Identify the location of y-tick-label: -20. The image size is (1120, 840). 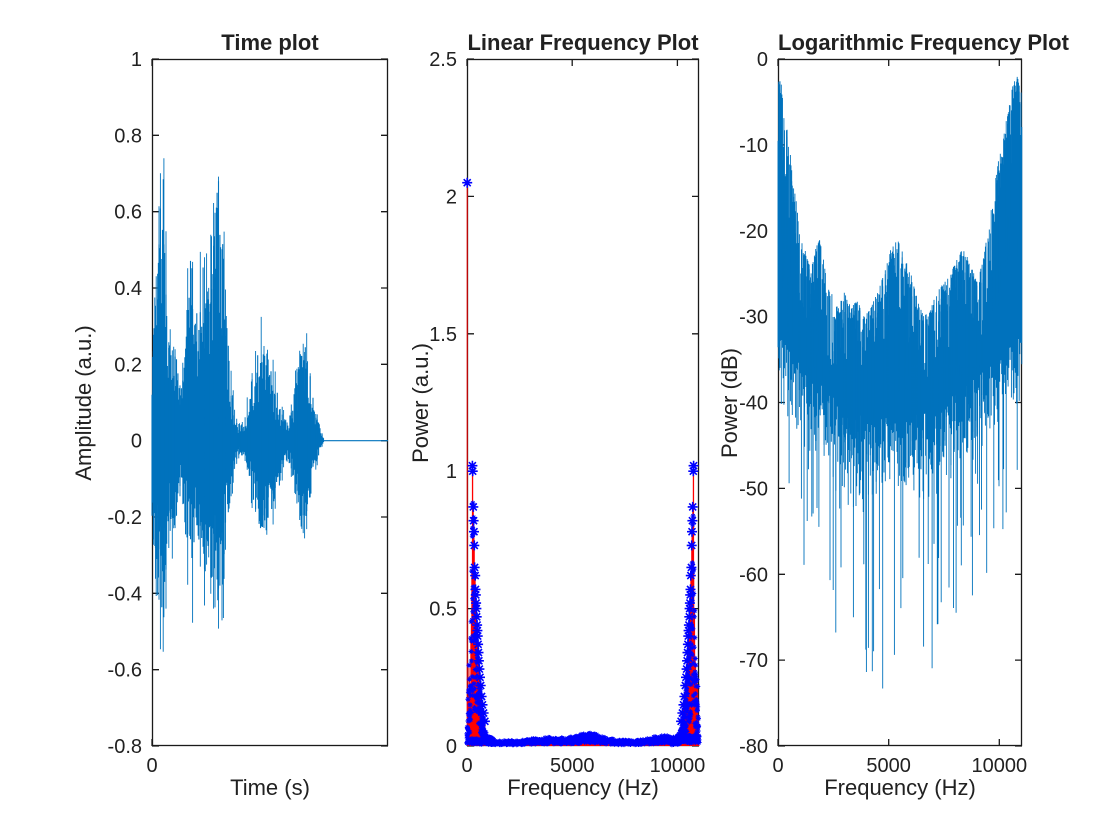
(753, 232).